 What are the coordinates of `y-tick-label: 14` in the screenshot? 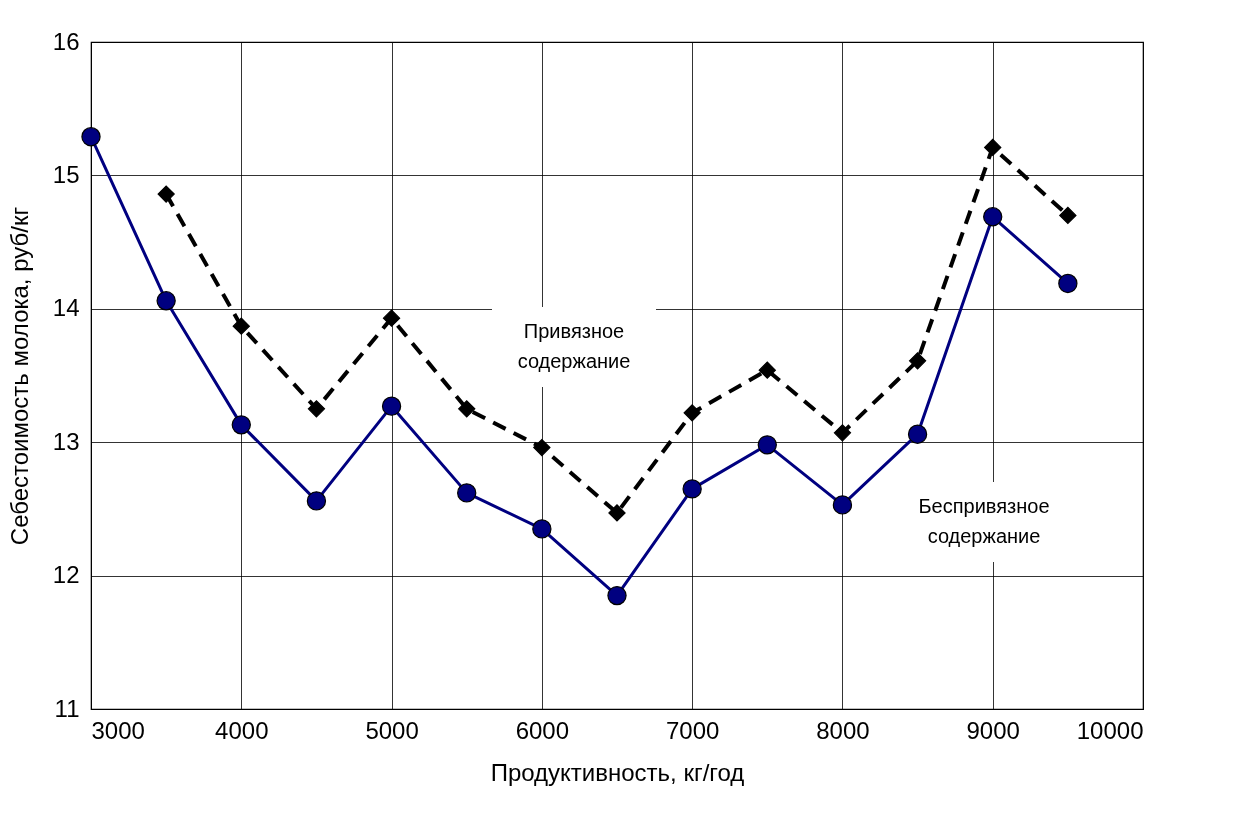 It's located at (66, 308).